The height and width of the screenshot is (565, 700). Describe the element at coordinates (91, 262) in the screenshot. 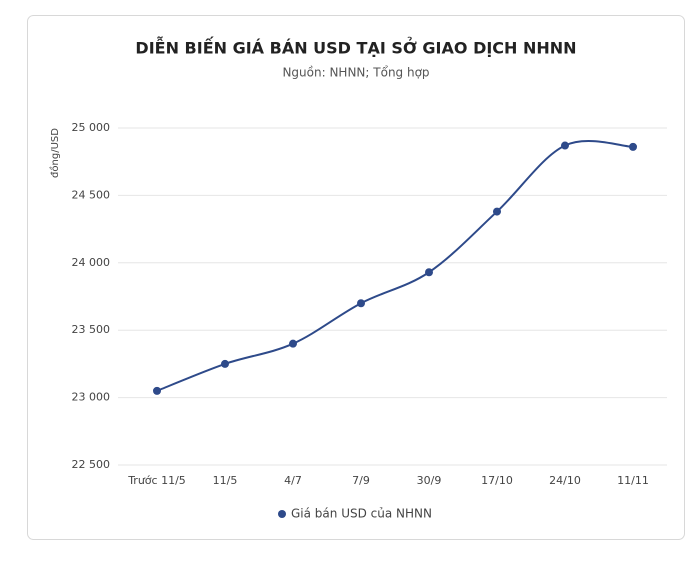

I see `y-tick-label: 24 000` at that location.